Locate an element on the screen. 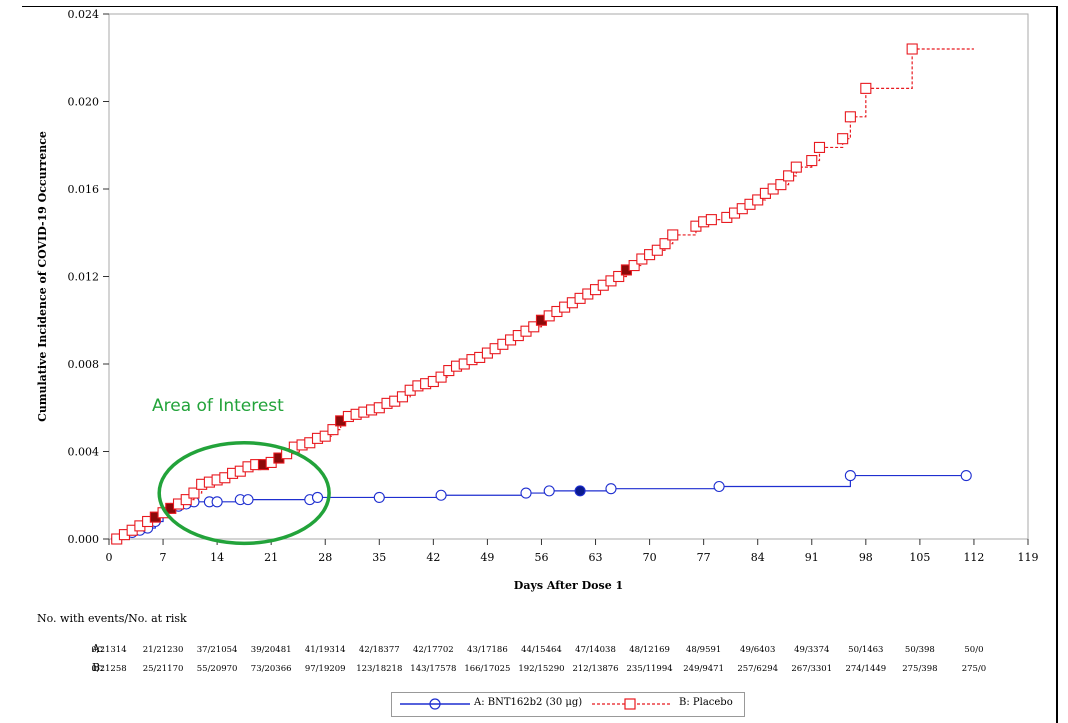 This screenshot has height=723, width=1068. y-tick-label: 0.024 is located at coordinates (84, 14).